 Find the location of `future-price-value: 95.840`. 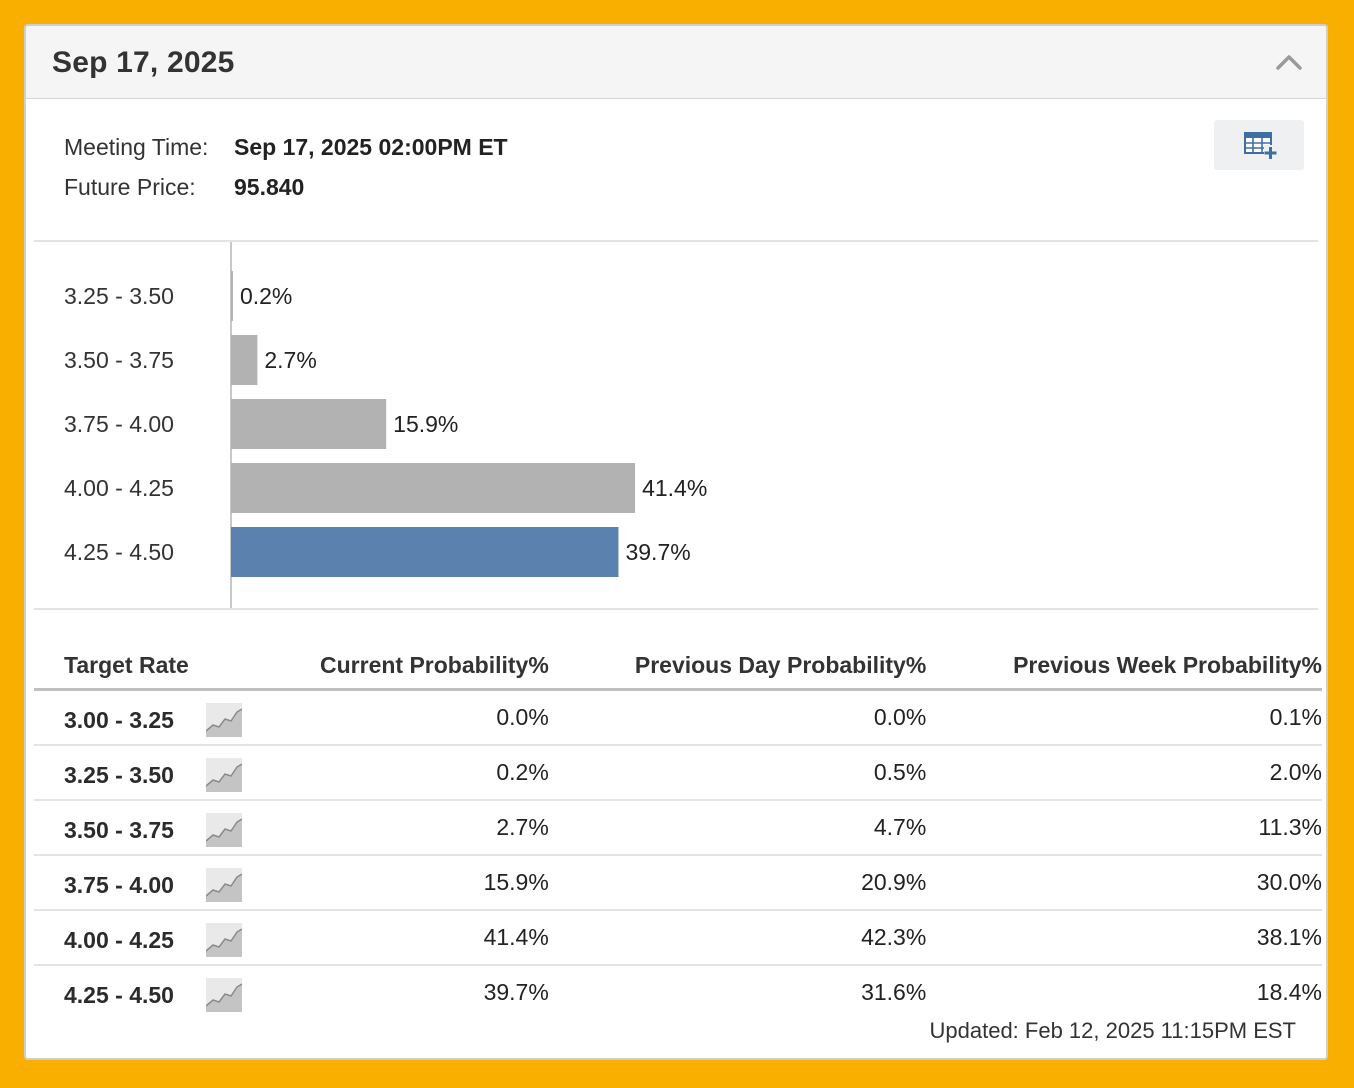

future-price-value: 95.840 is located at coordinates (269, 187).